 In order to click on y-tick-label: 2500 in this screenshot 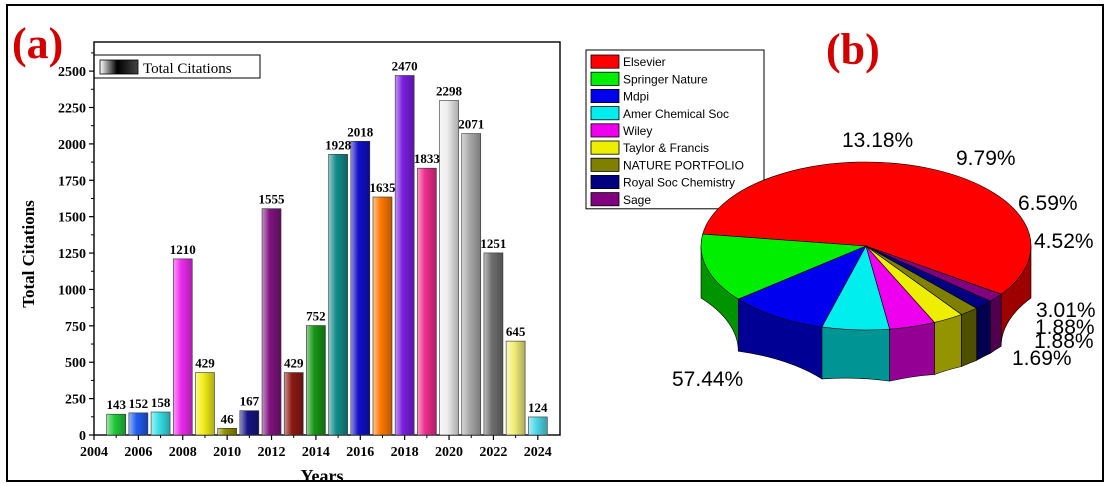, I will do `click(72, 72)`.